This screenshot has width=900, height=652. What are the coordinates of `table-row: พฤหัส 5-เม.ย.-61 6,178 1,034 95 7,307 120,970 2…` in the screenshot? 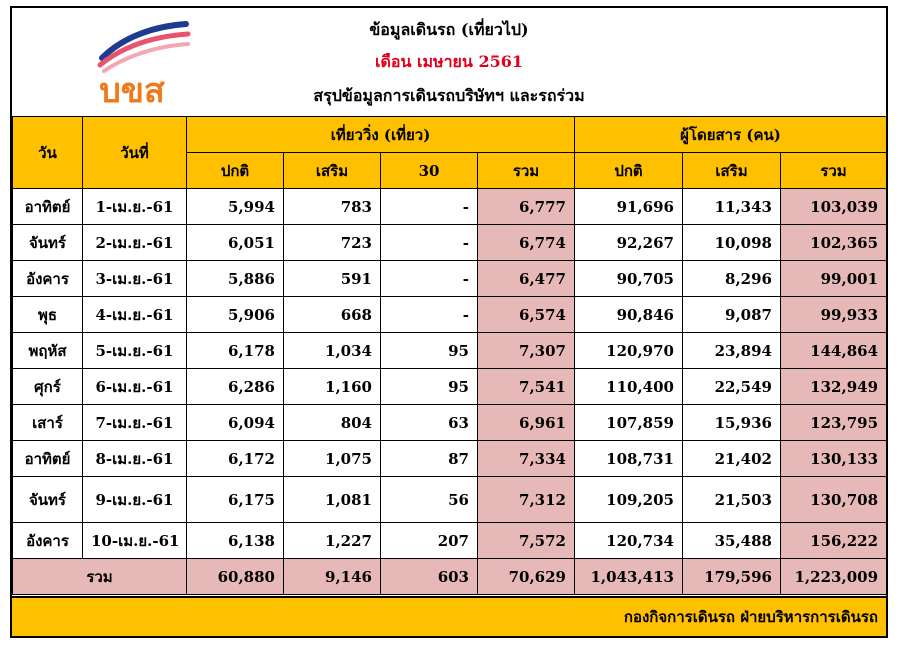 It's located at (450, 350).